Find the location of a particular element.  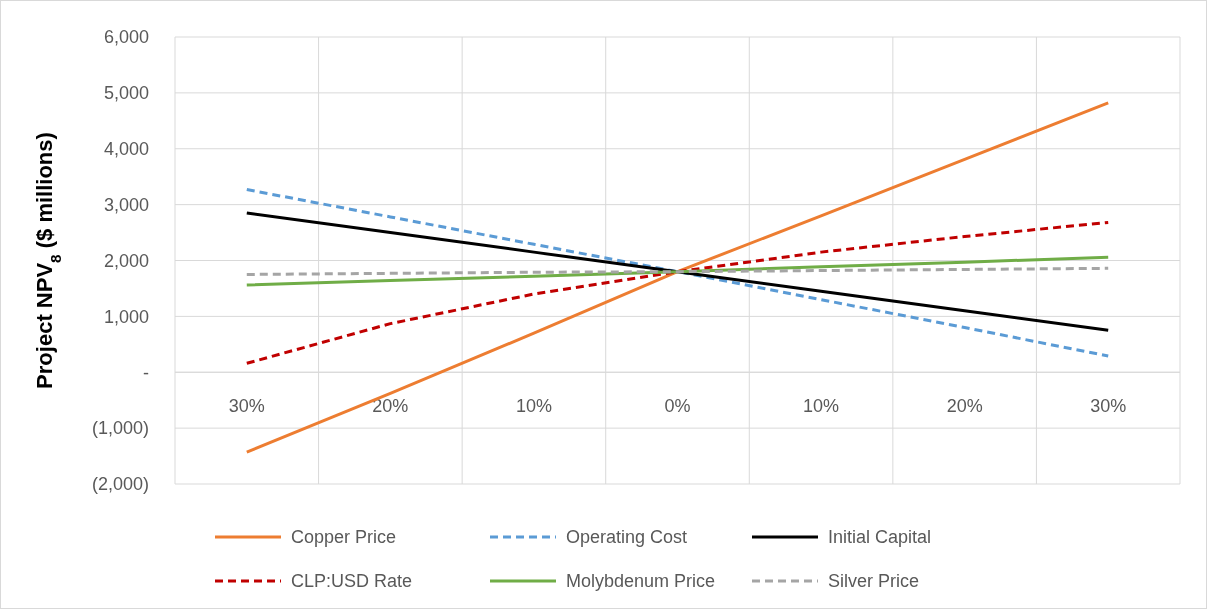

legend-label: Molybdenum Price is located at coordinates (641, 581).